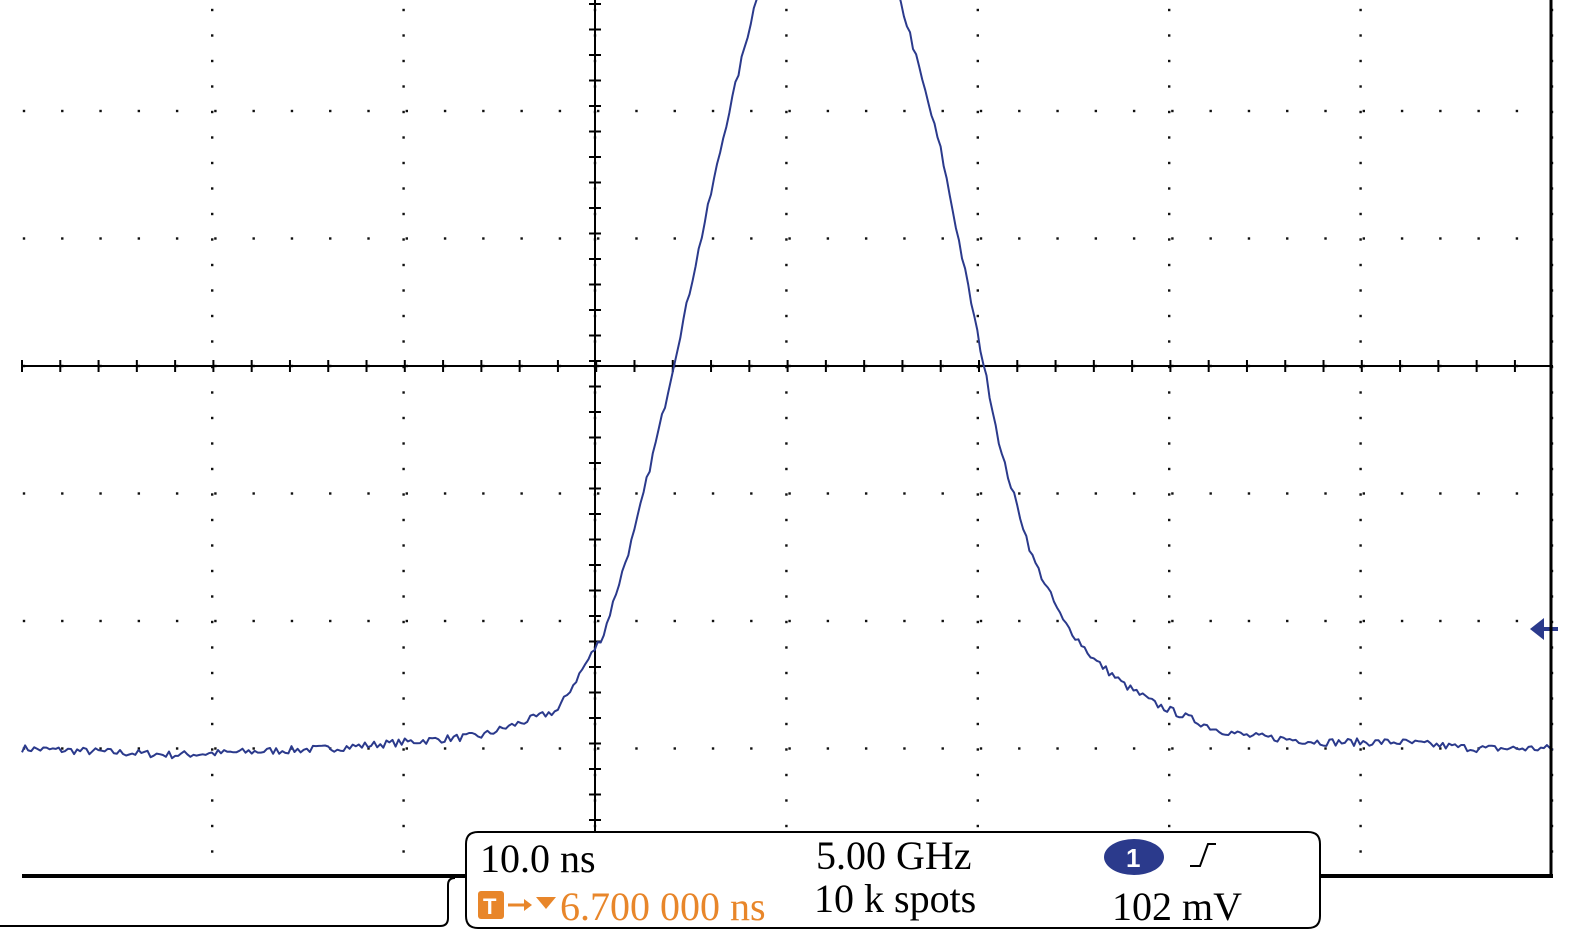 The width and height of the screenshot is (1575, 939). I want to click on arrow-right-icon, so click(520, 905).